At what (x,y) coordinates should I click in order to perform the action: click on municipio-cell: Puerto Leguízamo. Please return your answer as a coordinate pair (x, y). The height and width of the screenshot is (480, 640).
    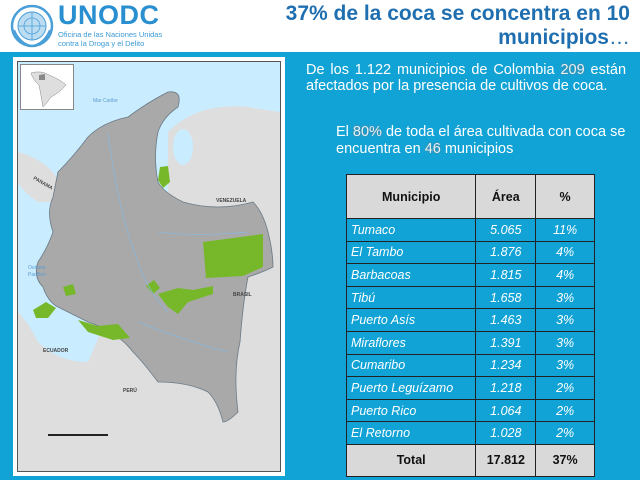
    Looking at the image, I should click on (411, 388).